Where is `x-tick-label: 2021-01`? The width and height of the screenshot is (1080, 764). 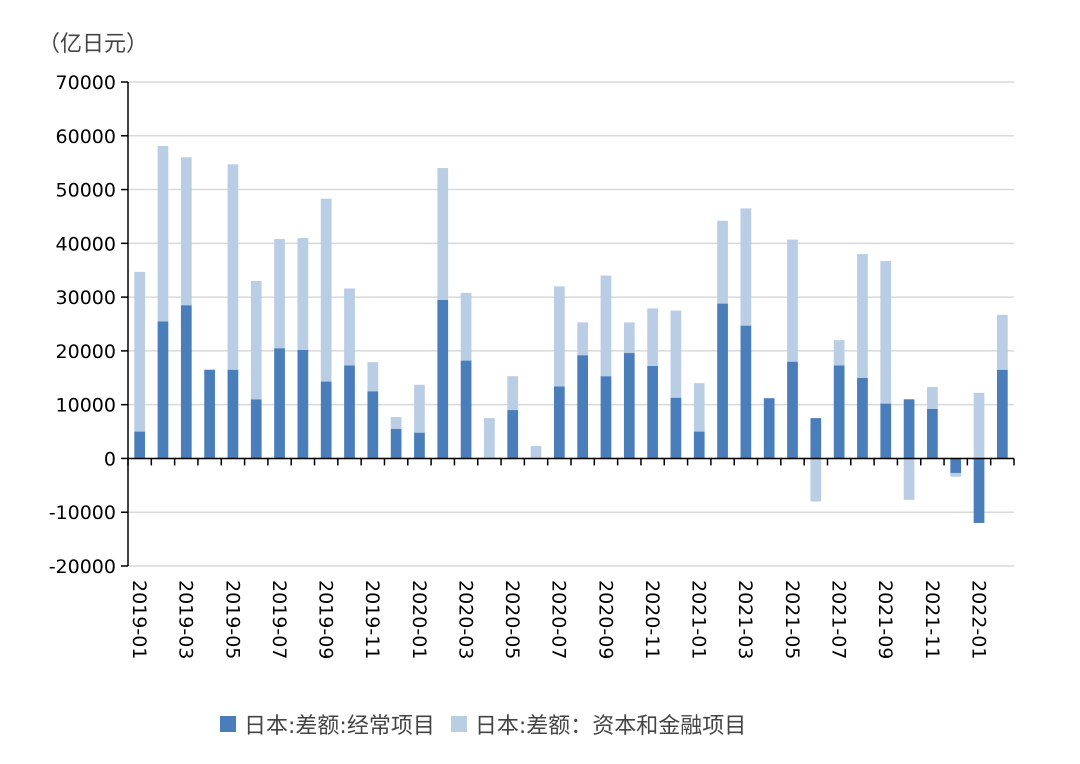 x-tick-label: 2021-01 is located at coordinates (699, 619).